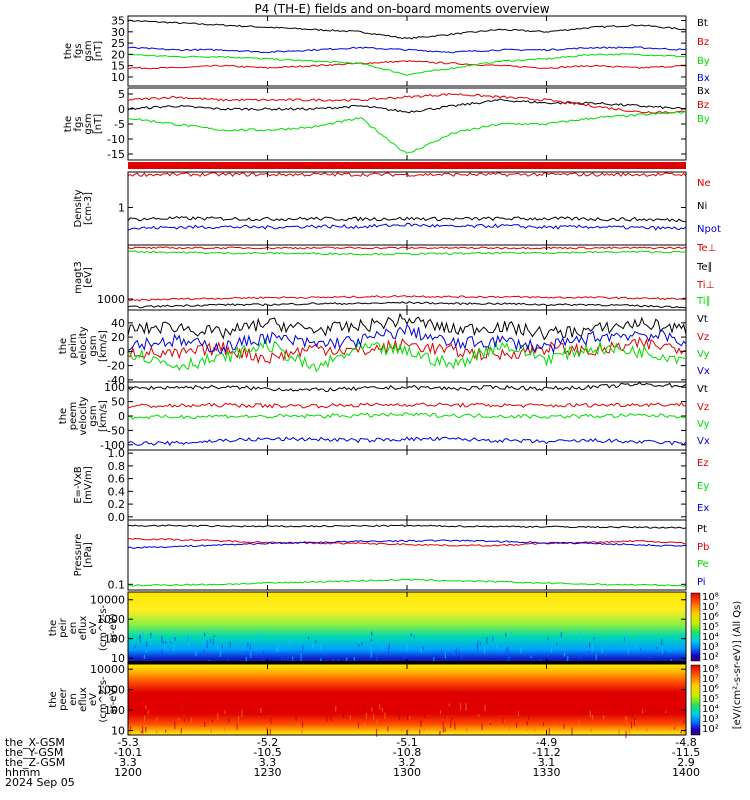 The height and width of the screenshot is (800, 750). What do you see at coordinates (702, 529) in the screenshot?
I see `legend-press-0: Pt` at bounding box center [702, 529].